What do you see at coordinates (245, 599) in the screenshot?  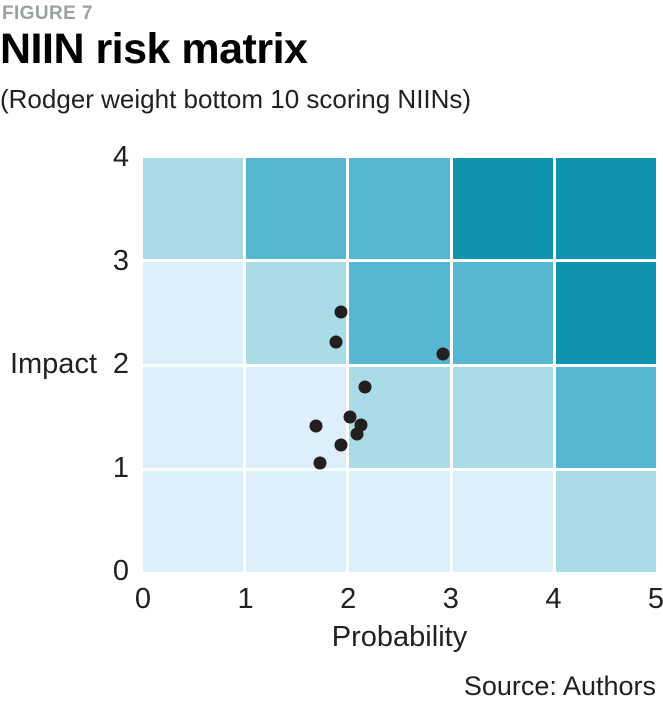 I see `x-tick-label: 1` at bounding box center [245, 599].